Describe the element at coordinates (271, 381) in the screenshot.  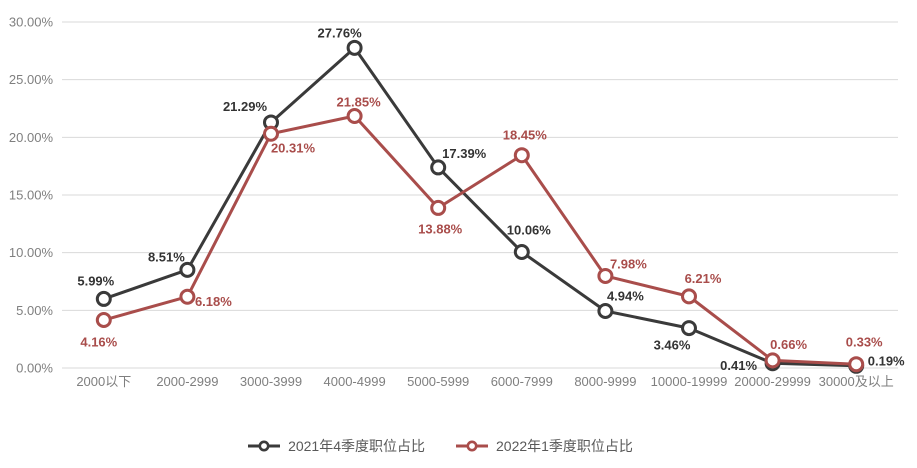
I see `x-axis-category-label: 3000-3999` at that location.